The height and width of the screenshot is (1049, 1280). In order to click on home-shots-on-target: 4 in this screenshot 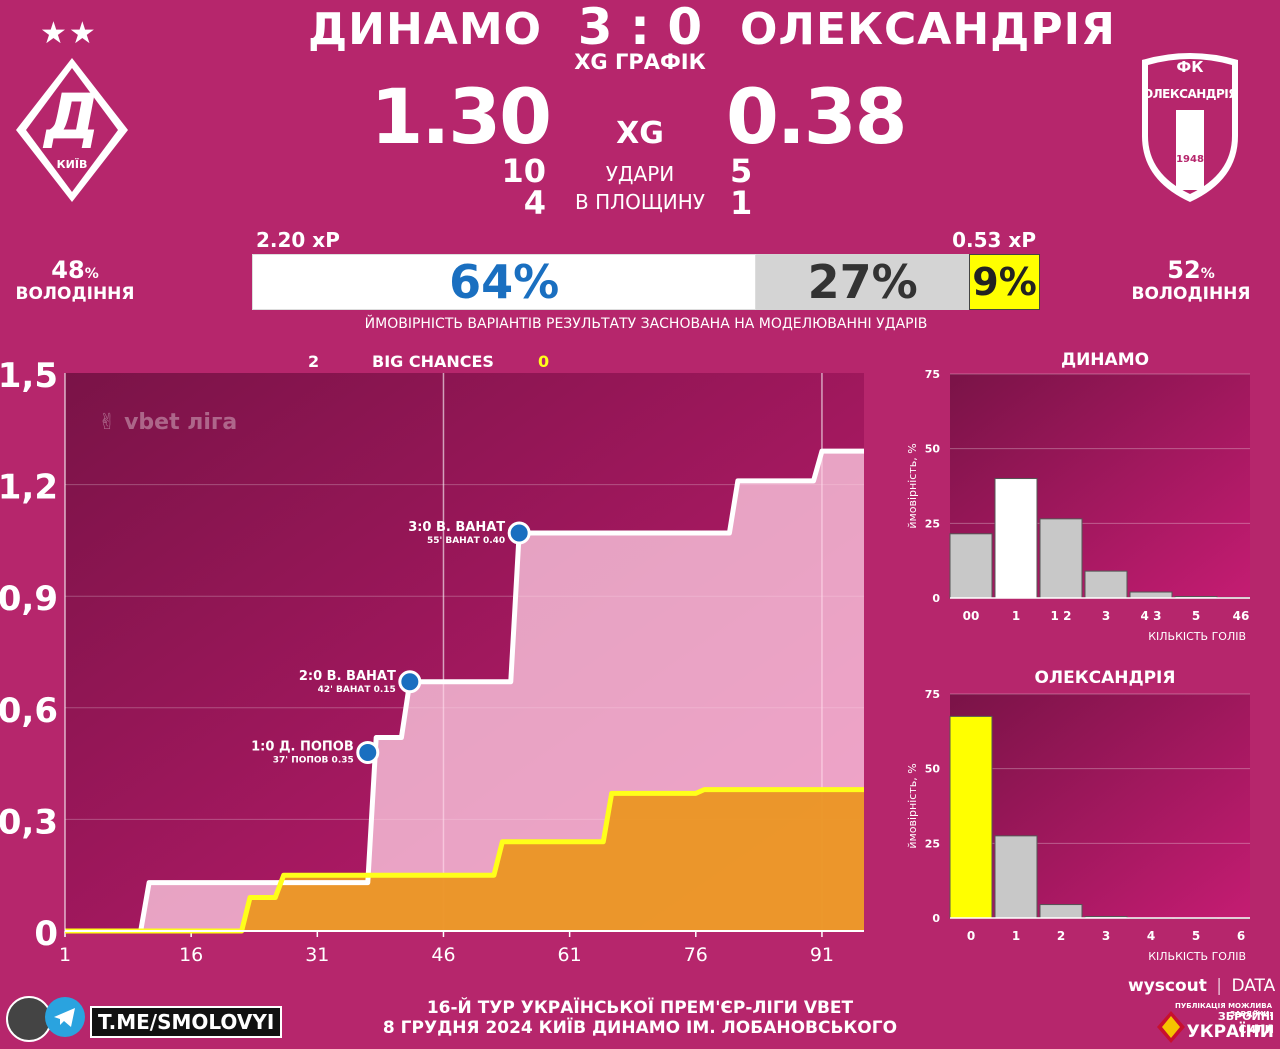, I will do `click(534, 203)`.